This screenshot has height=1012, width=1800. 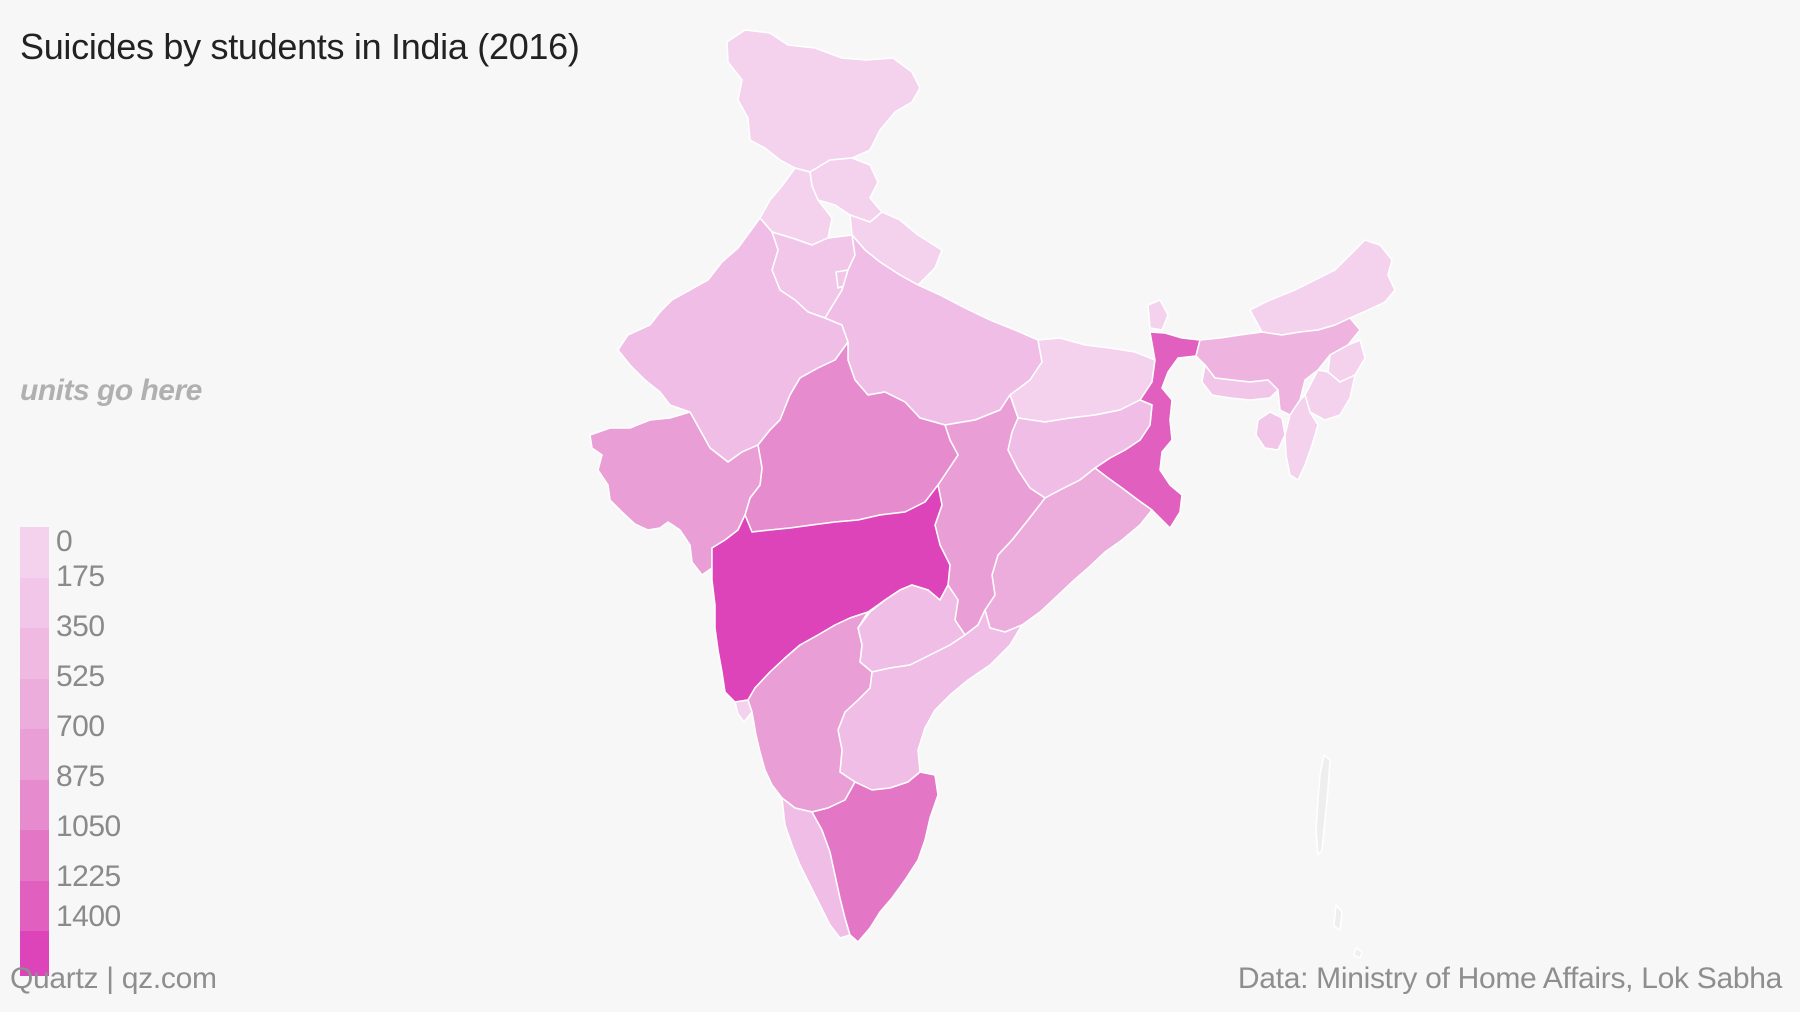 What do you see at coordinates (1158, 315) in the screenshot?
I see `region-sikkim` at bounding box center [1158, 315].